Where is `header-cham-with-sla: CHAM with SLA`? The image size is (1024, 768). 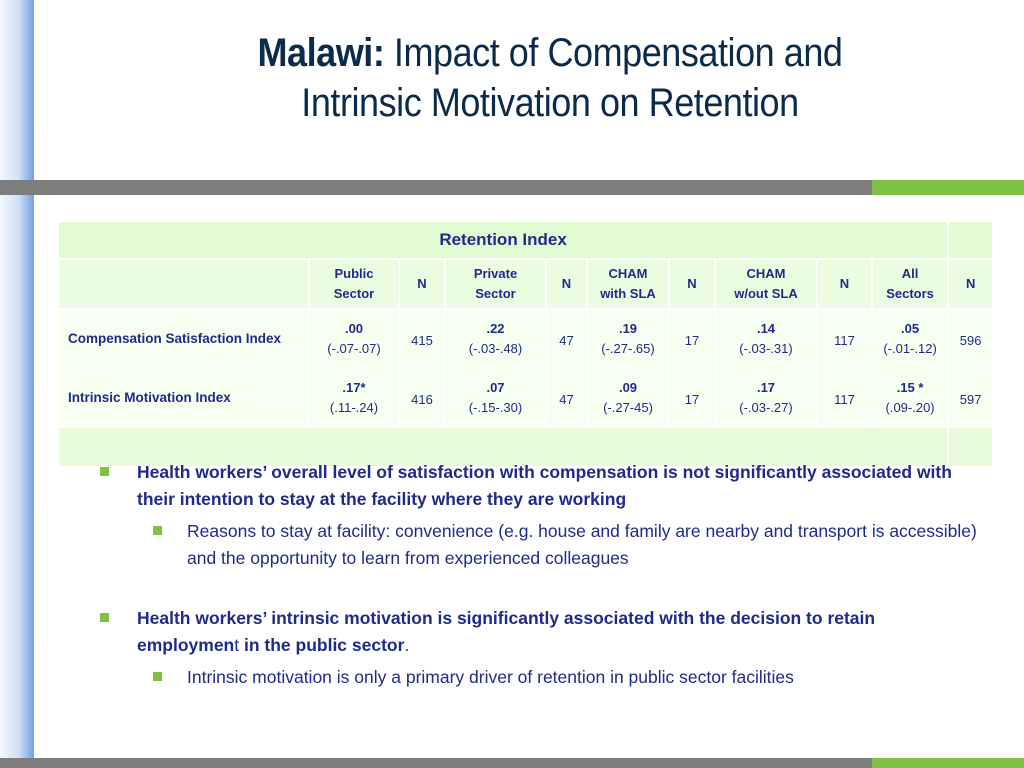
header-cham-with-sla: CHAM with SLA is located at coordinates (628, 284).